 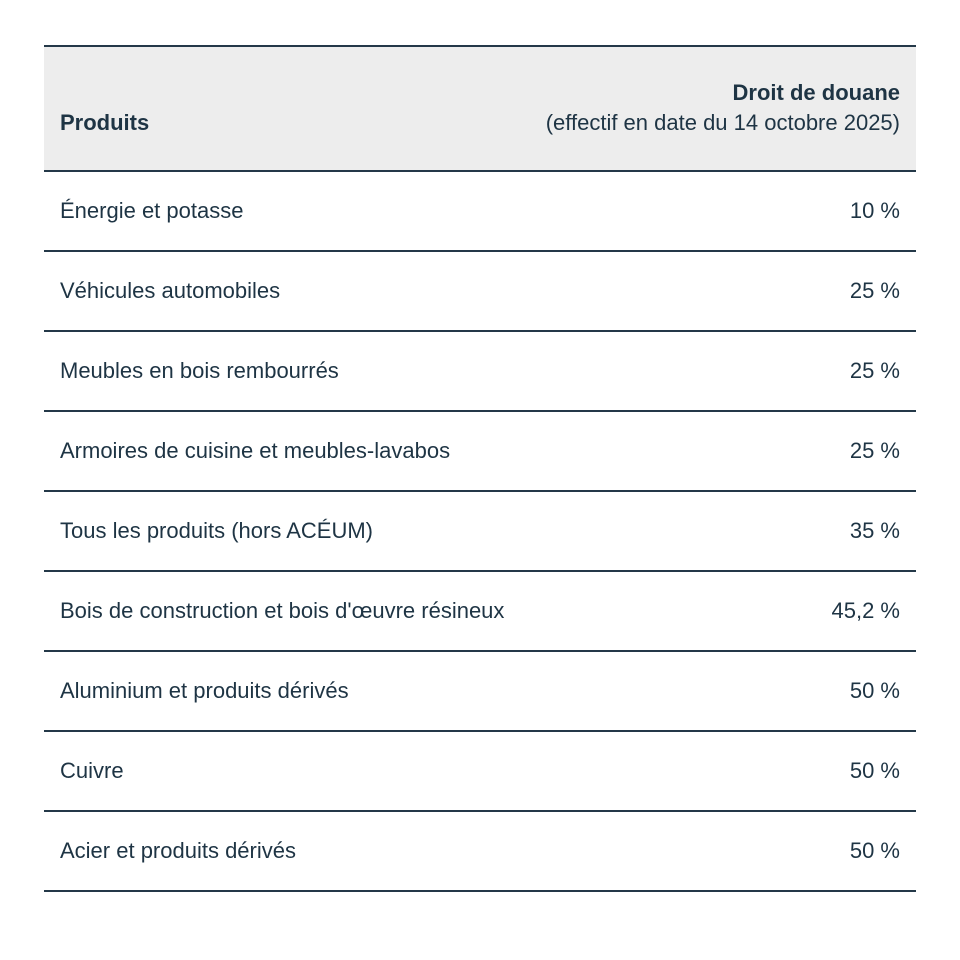 What do you see at coordinates (178, 850) in the screenshot?
I see `product-cell: Acier et produits dérivés` at bounding box center [178, 850].